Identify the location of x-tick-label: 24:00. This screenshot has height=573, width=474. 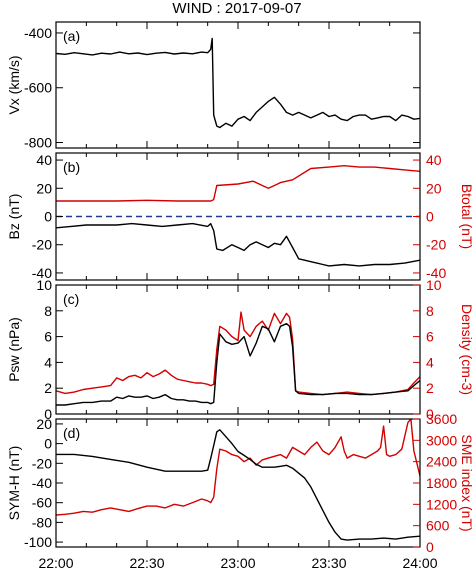
(419, 563).